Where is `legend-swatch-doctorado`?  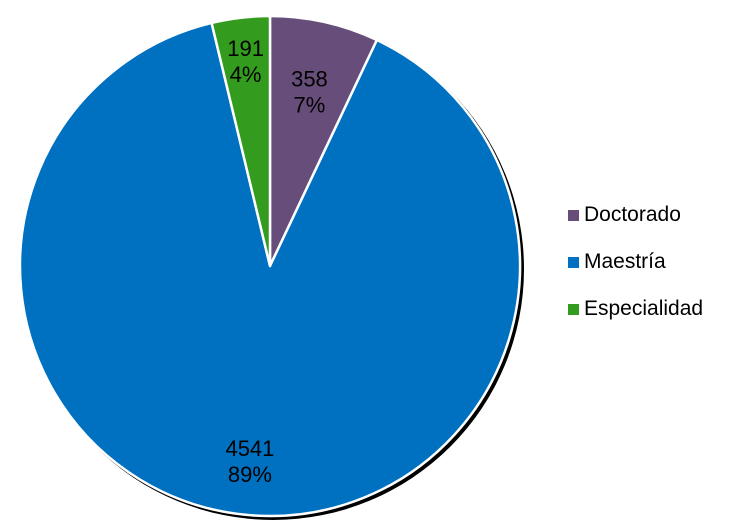
legend-swatch-doctorado is located at coordinates (573, 215).